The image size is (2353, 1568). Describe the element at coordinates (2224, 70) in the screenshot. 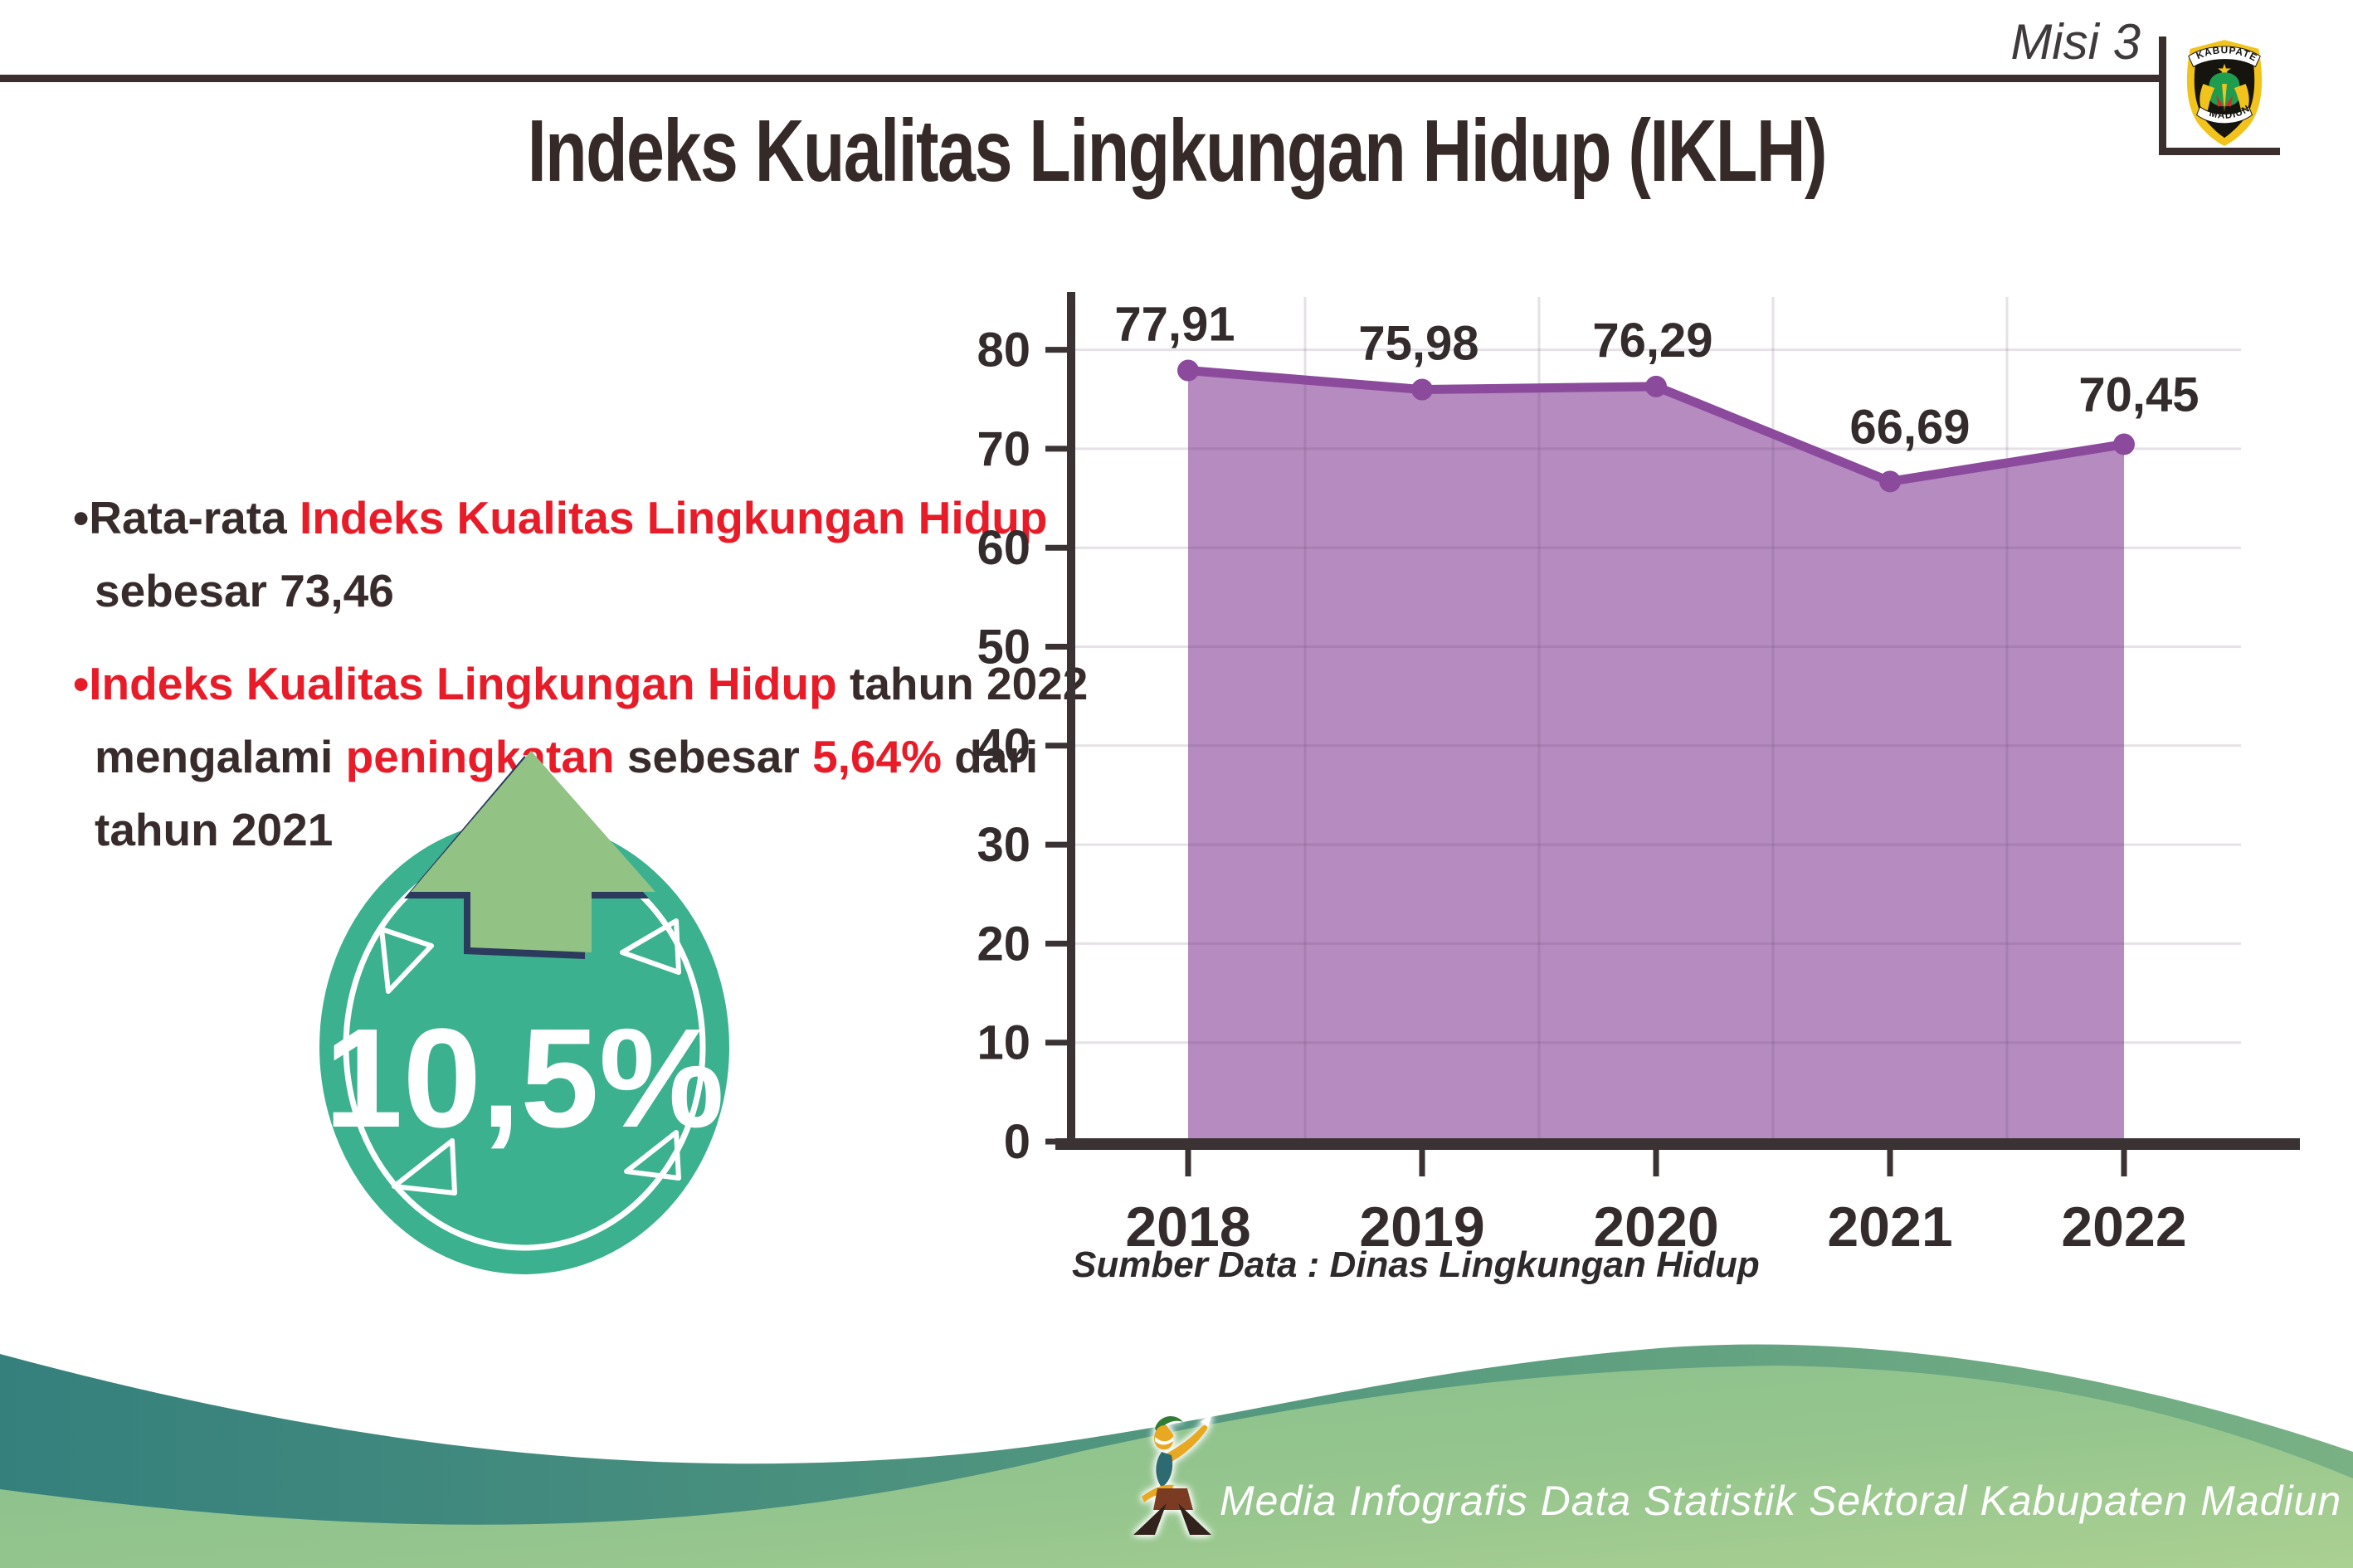

I see `crest-star-icon` at that location.